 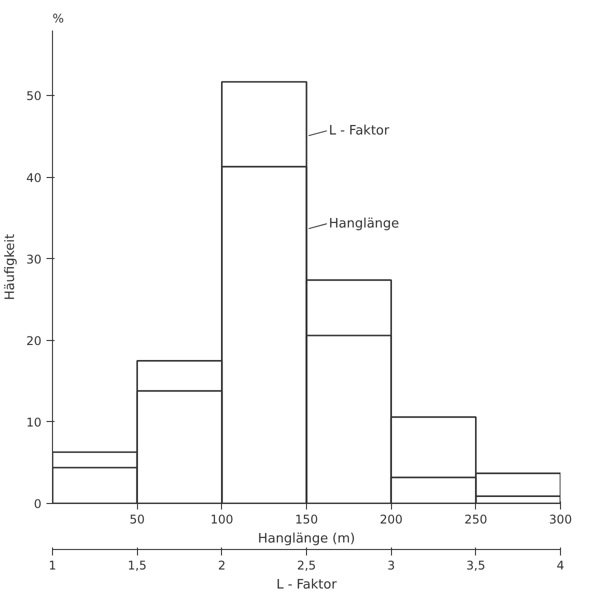 What do you see at coordinates (34, 96) in the screenshot?
I see `y-tick-label: 50` at bounding box center [34, 96].